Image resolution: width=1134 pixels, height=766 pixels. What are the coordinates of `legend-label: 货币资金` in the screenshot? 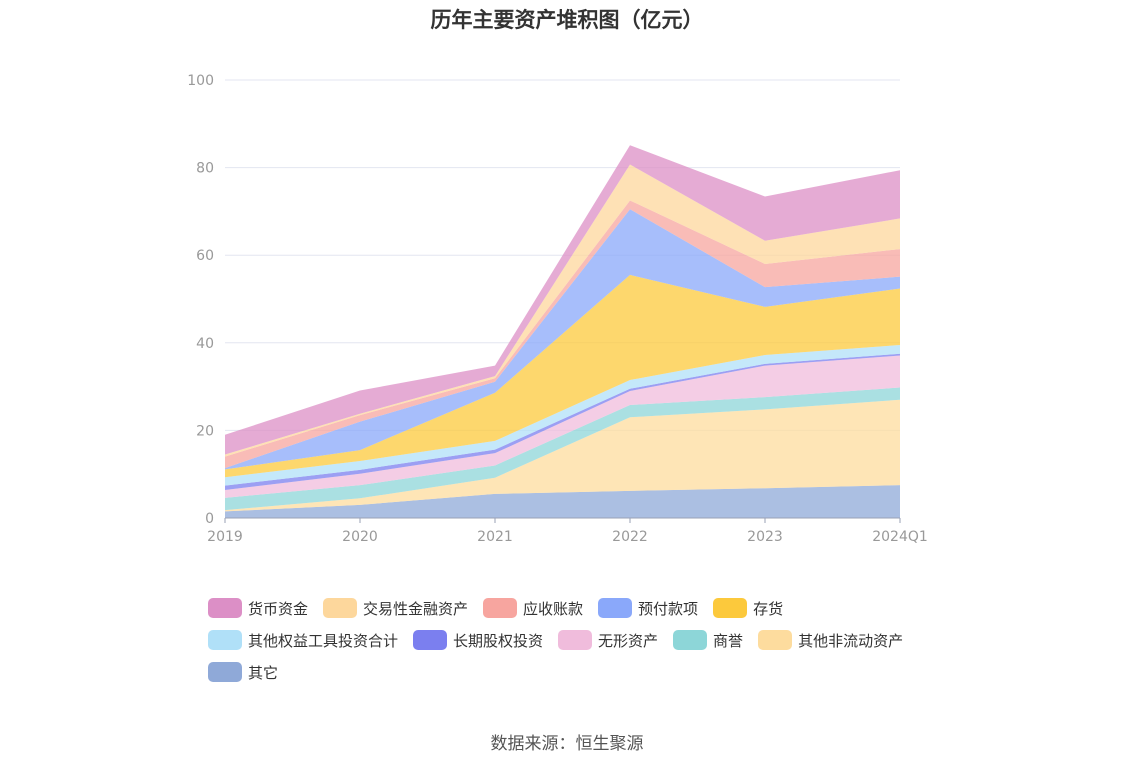 It's located at (278, 608).